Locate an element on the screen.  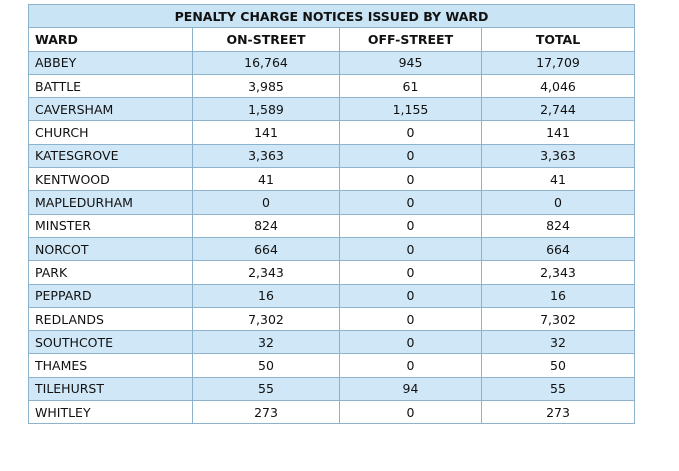
table-row: SOUTHCOTE 32 0 32 is located at coordinates (331, 342).